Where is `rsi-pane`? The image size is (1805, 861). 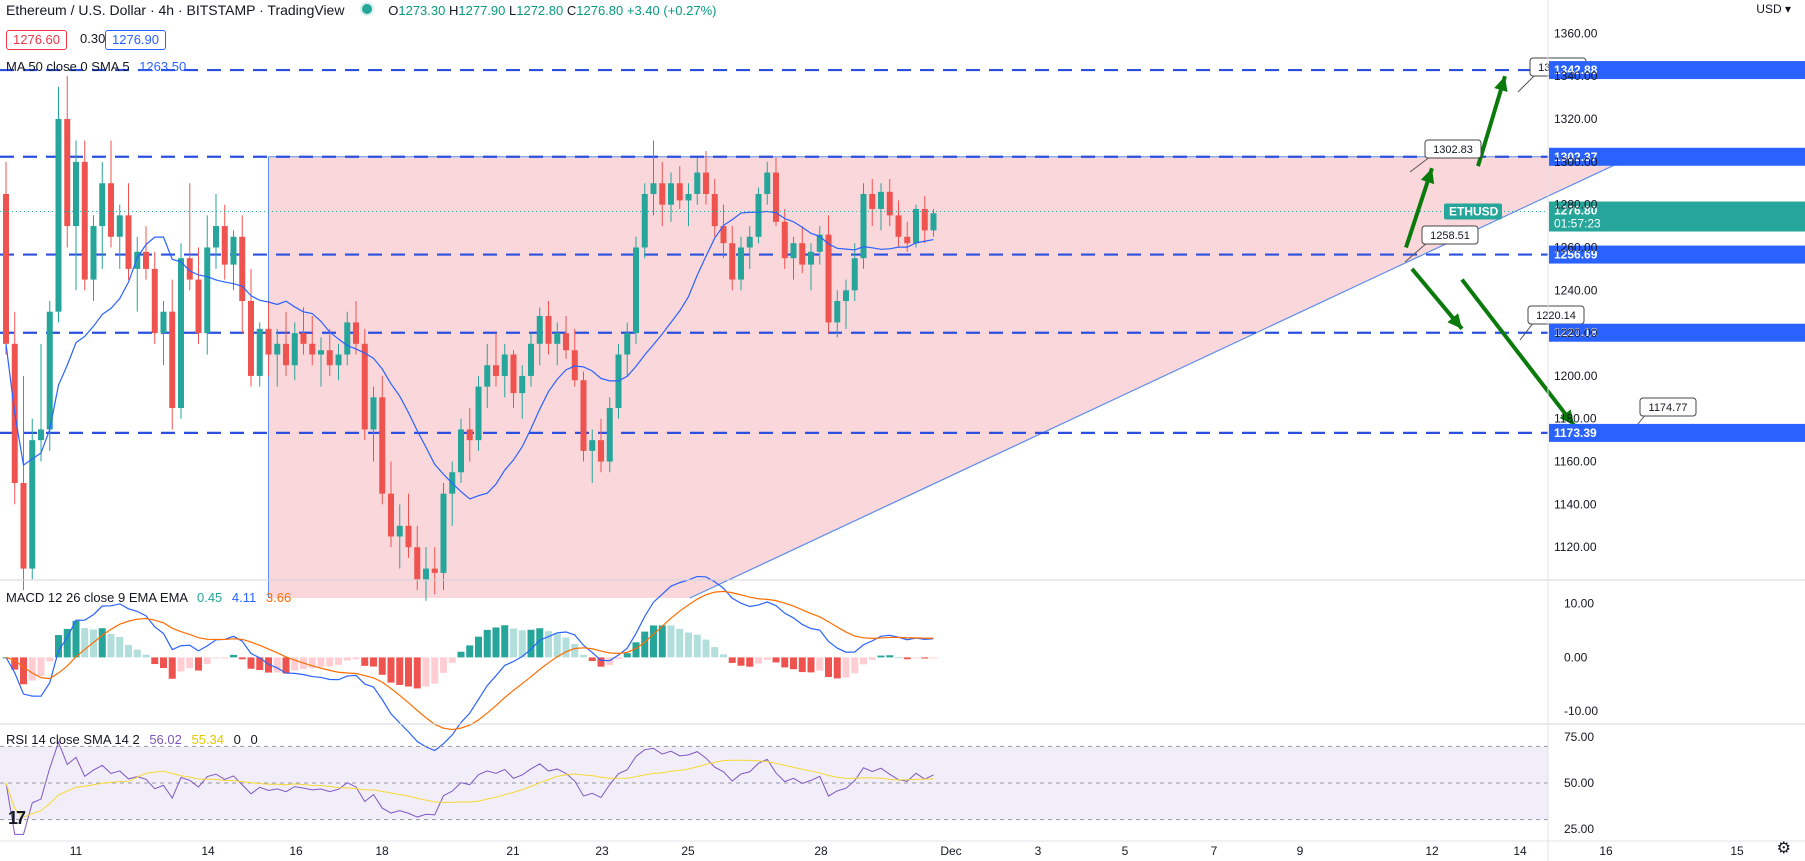 rsi-pane is located at coordinates (774, 787).